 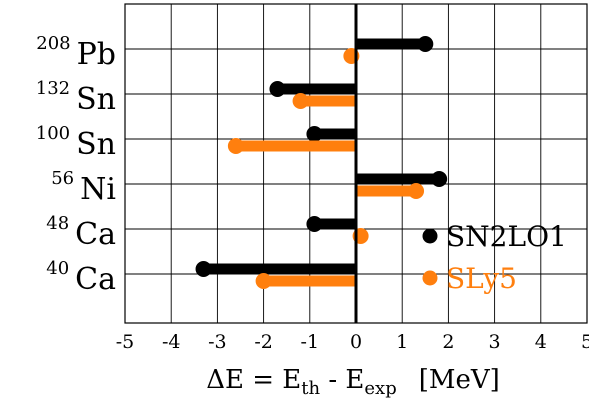 I want to click on y-tick-label: 208 Pb, so click(x=76, y=52).